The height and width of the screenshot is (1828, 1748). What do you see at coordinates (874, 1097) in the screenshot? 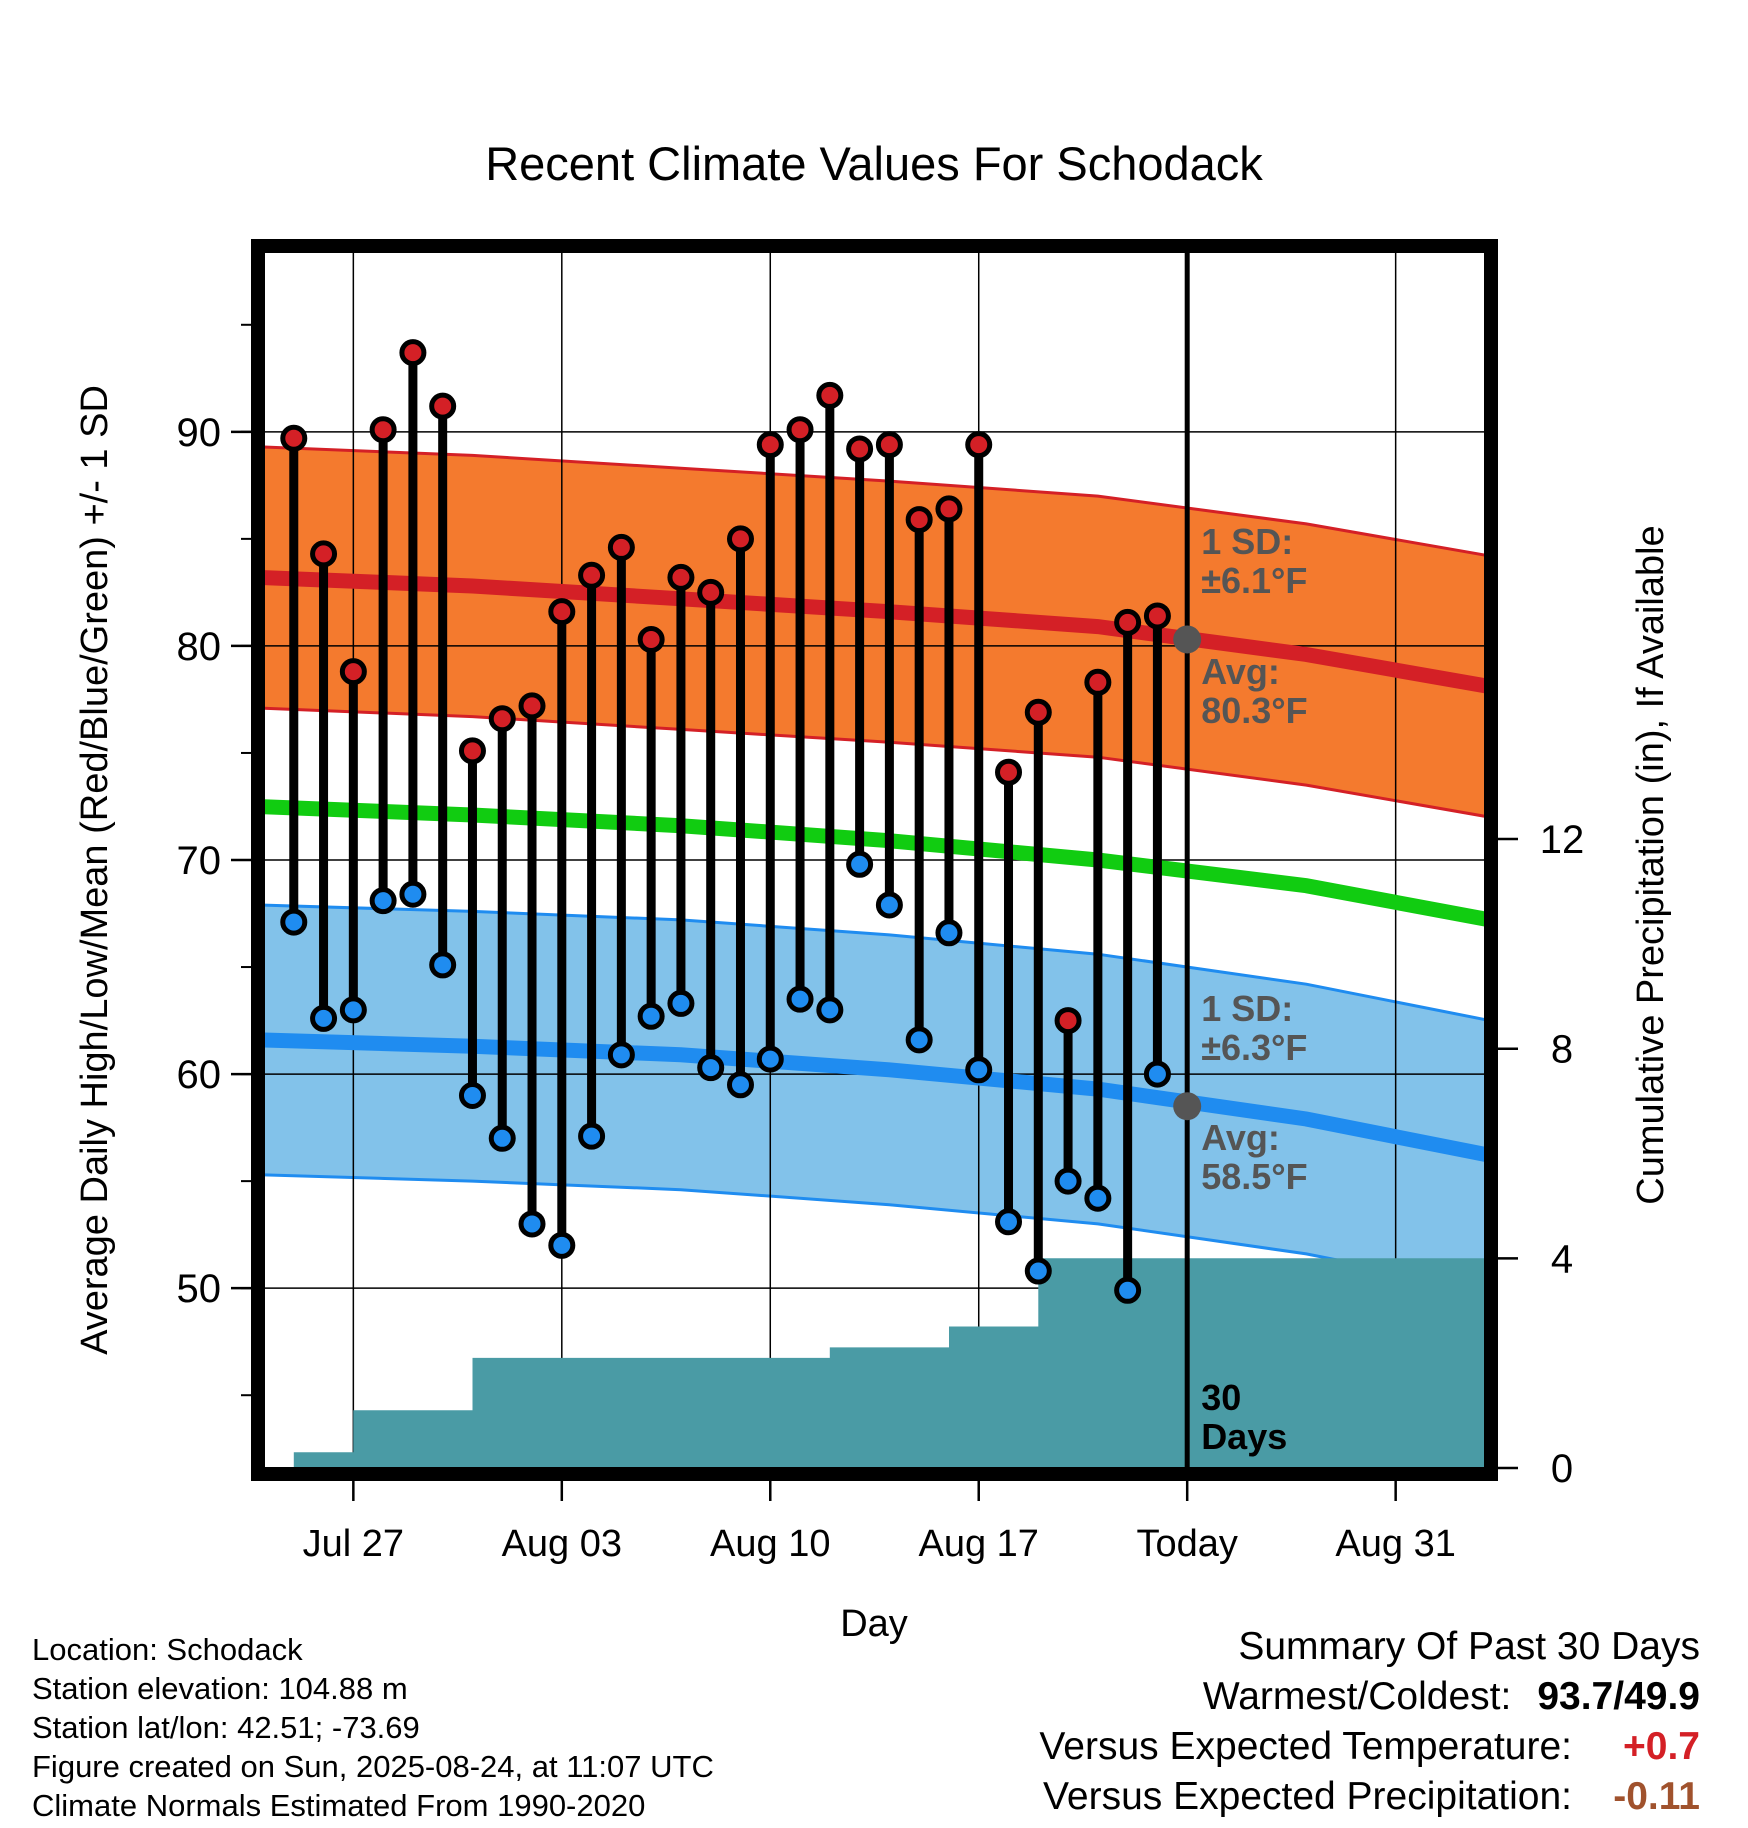
I see `low-sd-band` at bounding box center [874, 1097].